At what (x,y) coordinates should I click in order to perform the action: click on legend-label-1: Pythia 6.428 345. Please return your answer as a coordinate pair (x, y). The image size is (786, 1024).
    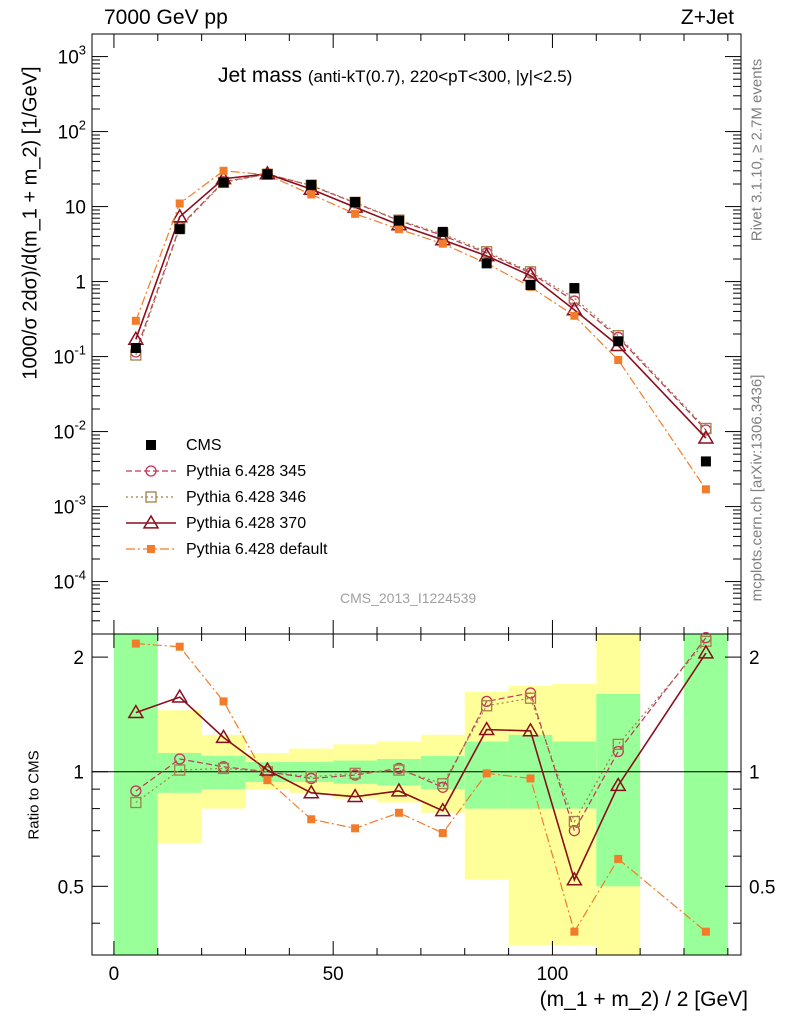
    Looking at the image, I should click on (246, 471).